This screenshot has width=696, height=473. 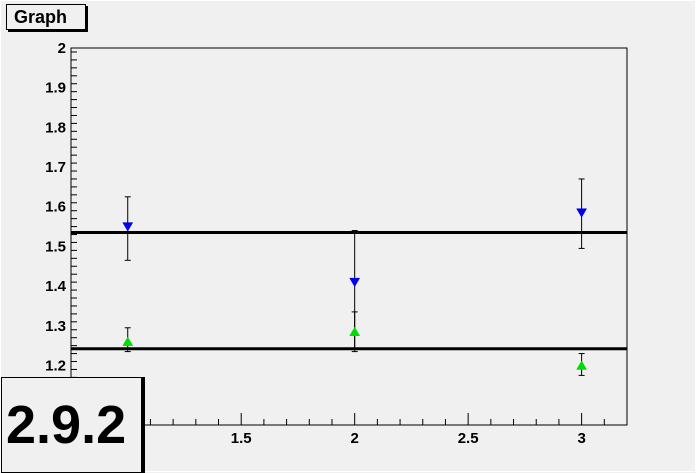 I want to click on y-tick-label: 1.5, so click(x=55, y=246).